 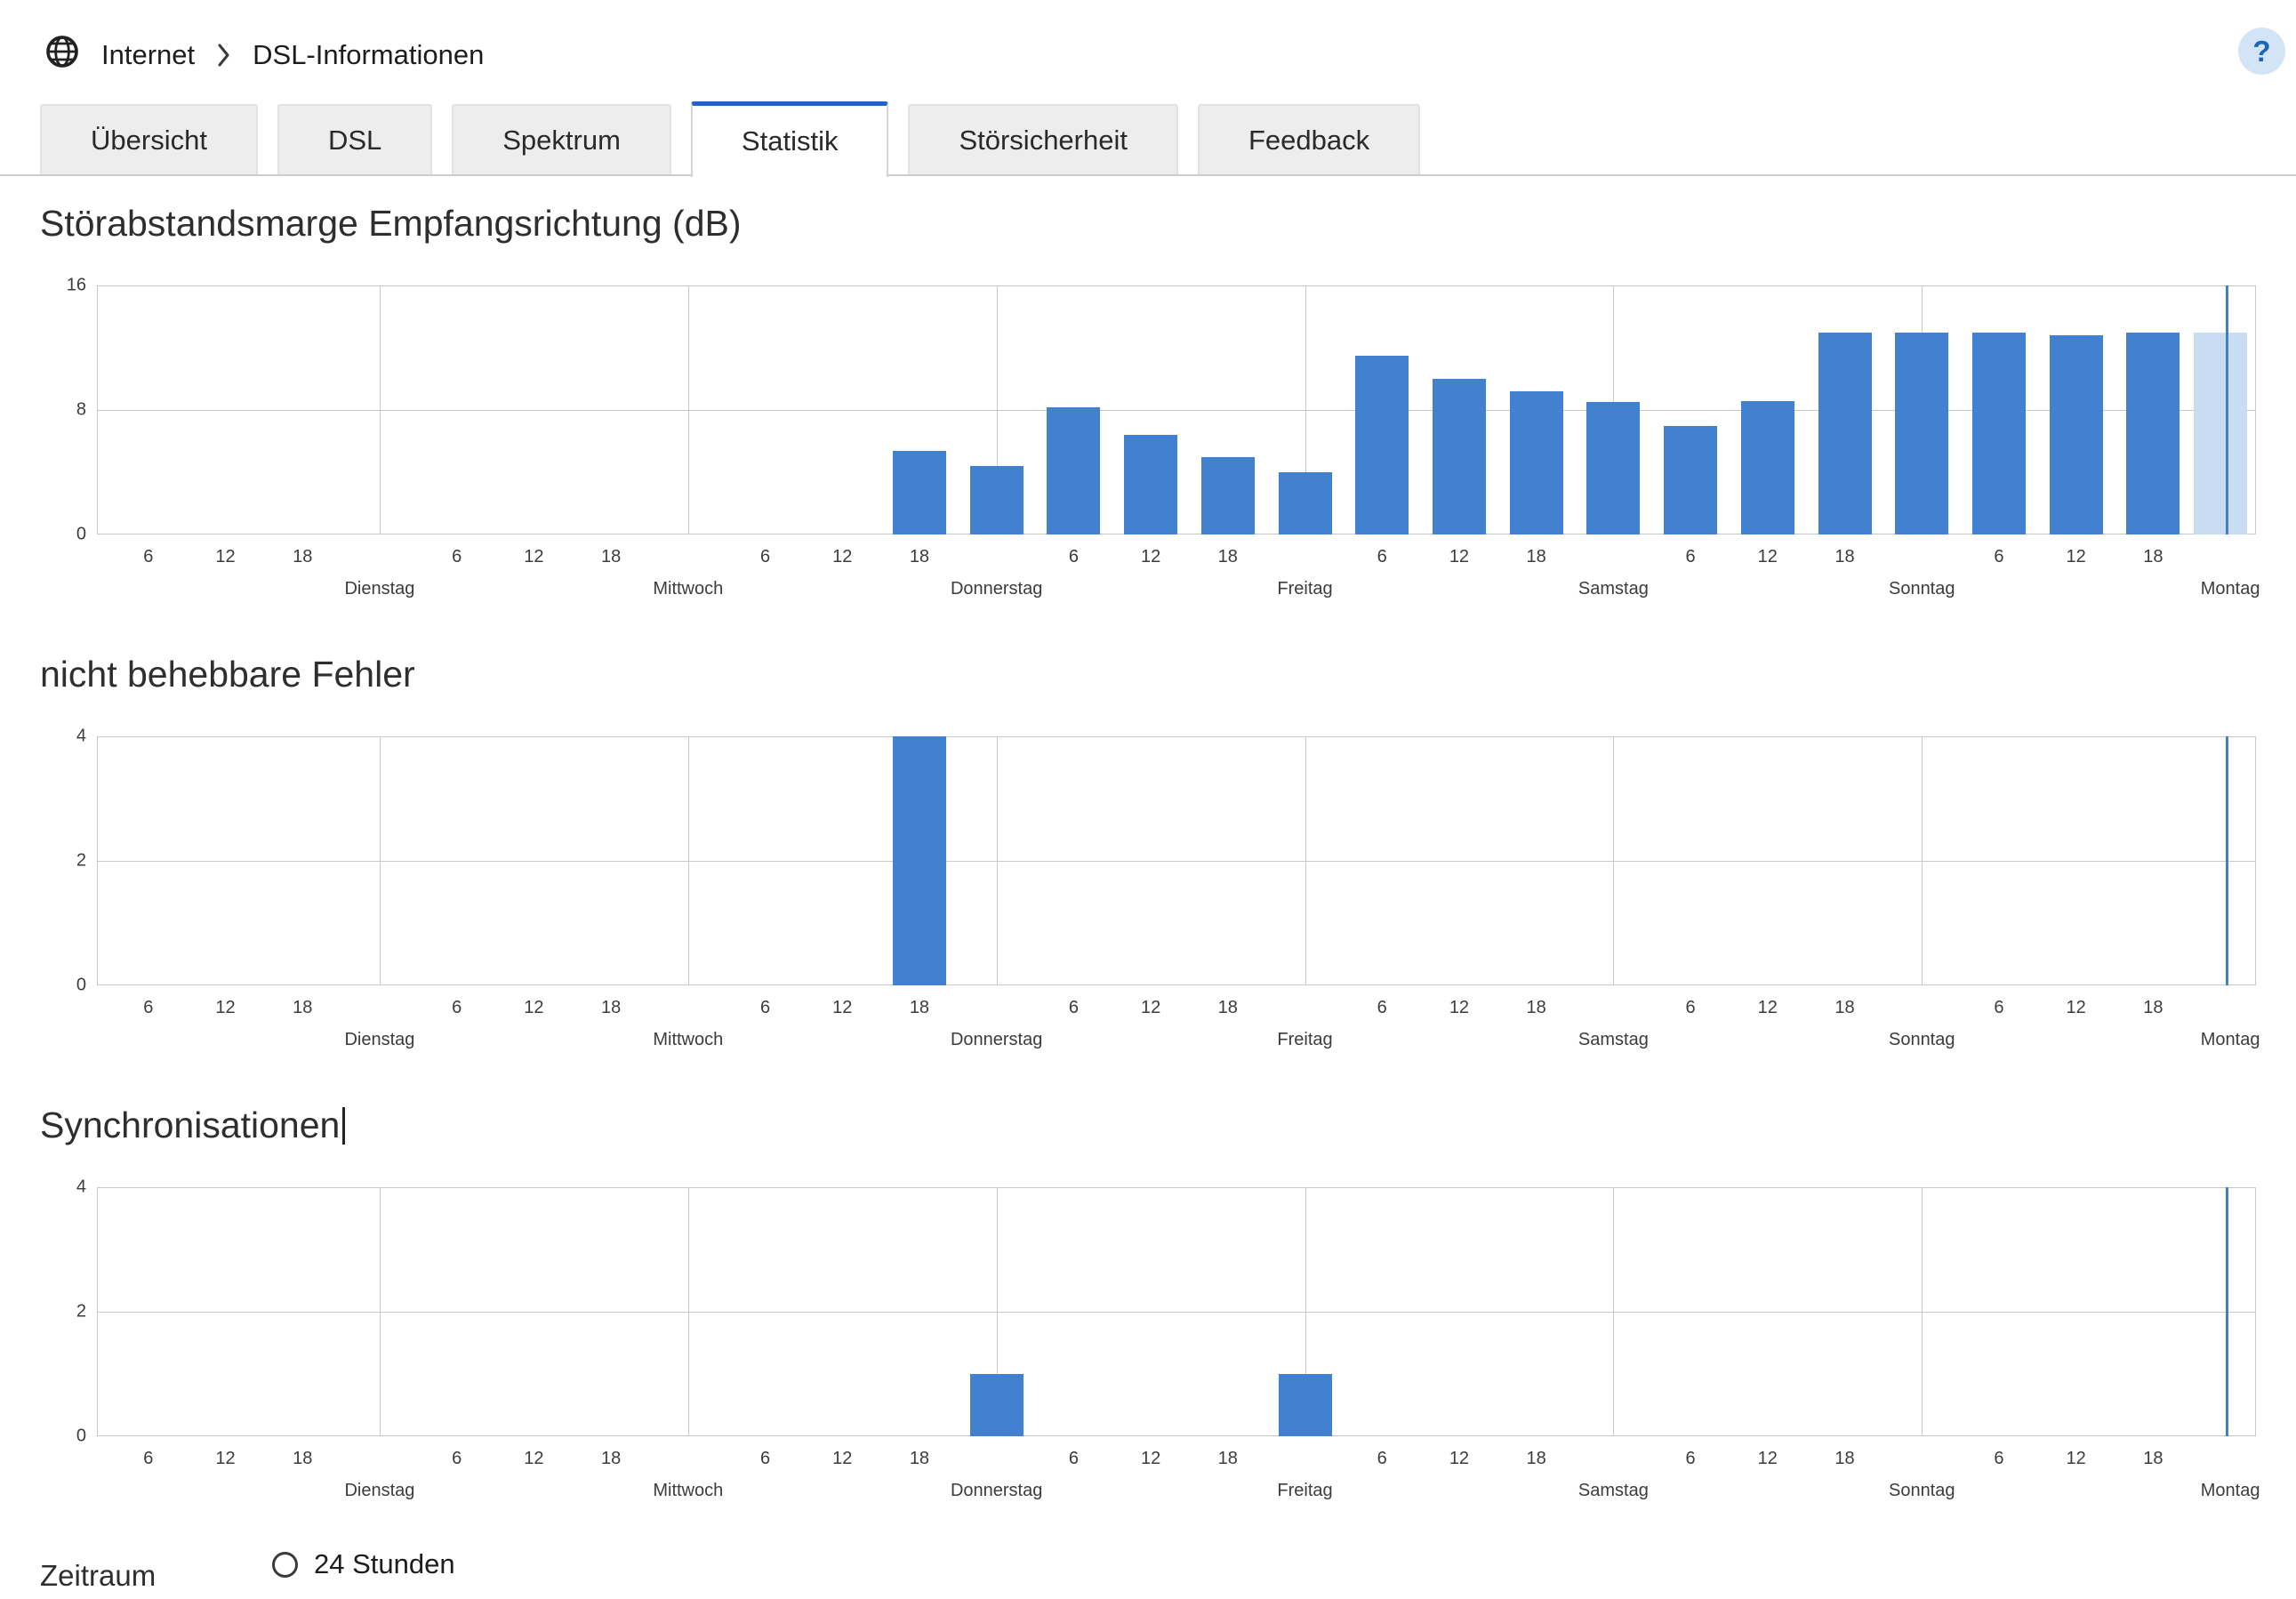 What do you see at coordinates (264, 55) in the screenshot?
I see `breadcrumb: Internet DSL-Informationen` at bounding box center [264, 55].